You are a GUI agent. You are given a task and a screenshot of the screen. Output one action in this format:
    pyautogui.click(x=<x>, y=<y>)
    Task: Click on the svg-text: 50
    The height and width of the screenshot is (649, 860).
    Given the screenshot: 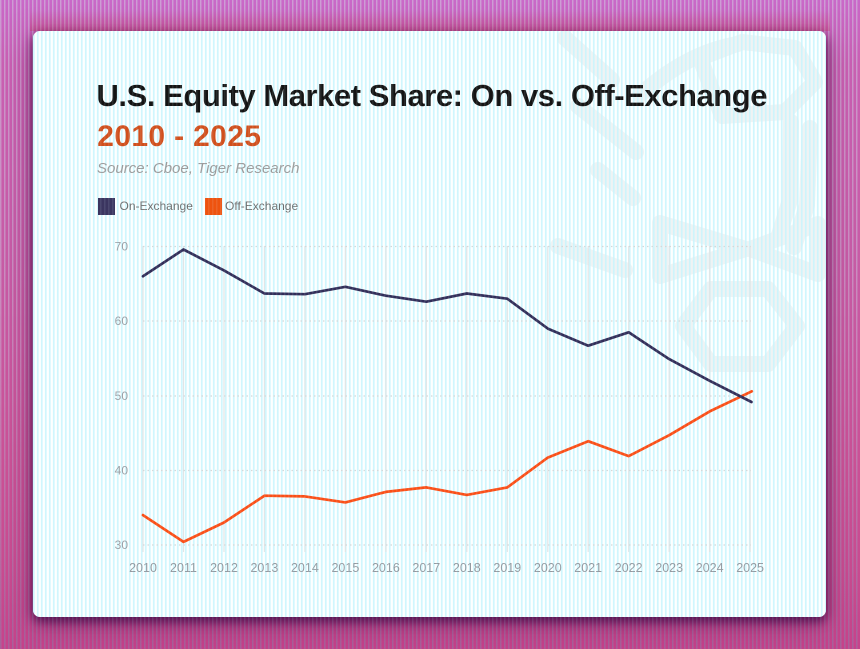 What is the action you would take?
    pyautogui.click(x=122, y=396)
    